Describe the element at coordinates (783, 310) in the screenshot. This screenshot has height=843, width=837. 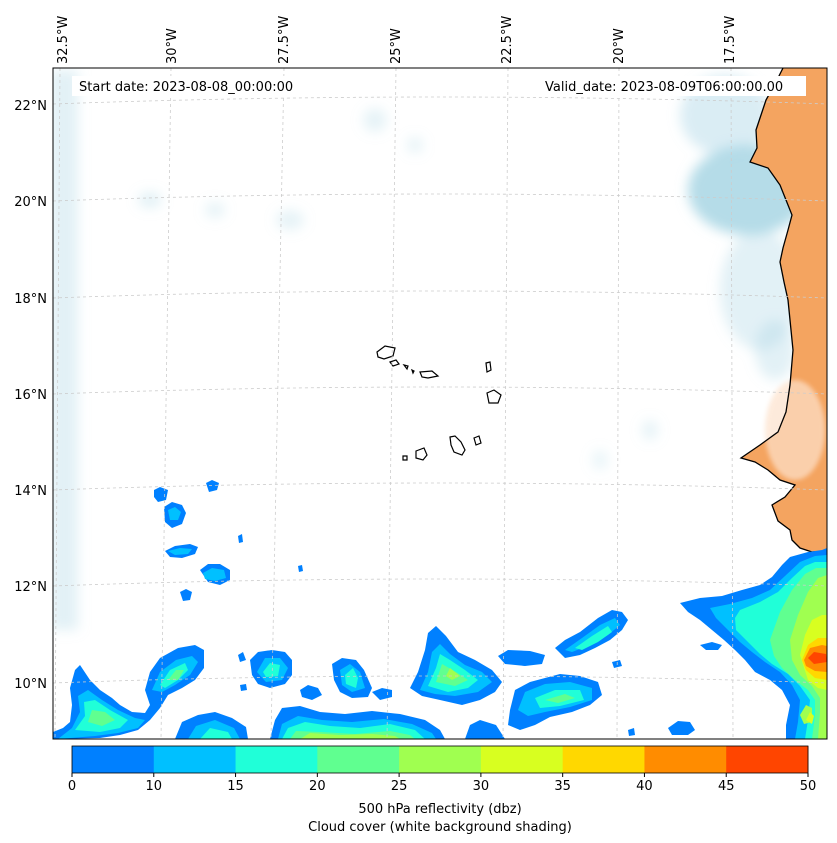
I see `coastline` at that location.